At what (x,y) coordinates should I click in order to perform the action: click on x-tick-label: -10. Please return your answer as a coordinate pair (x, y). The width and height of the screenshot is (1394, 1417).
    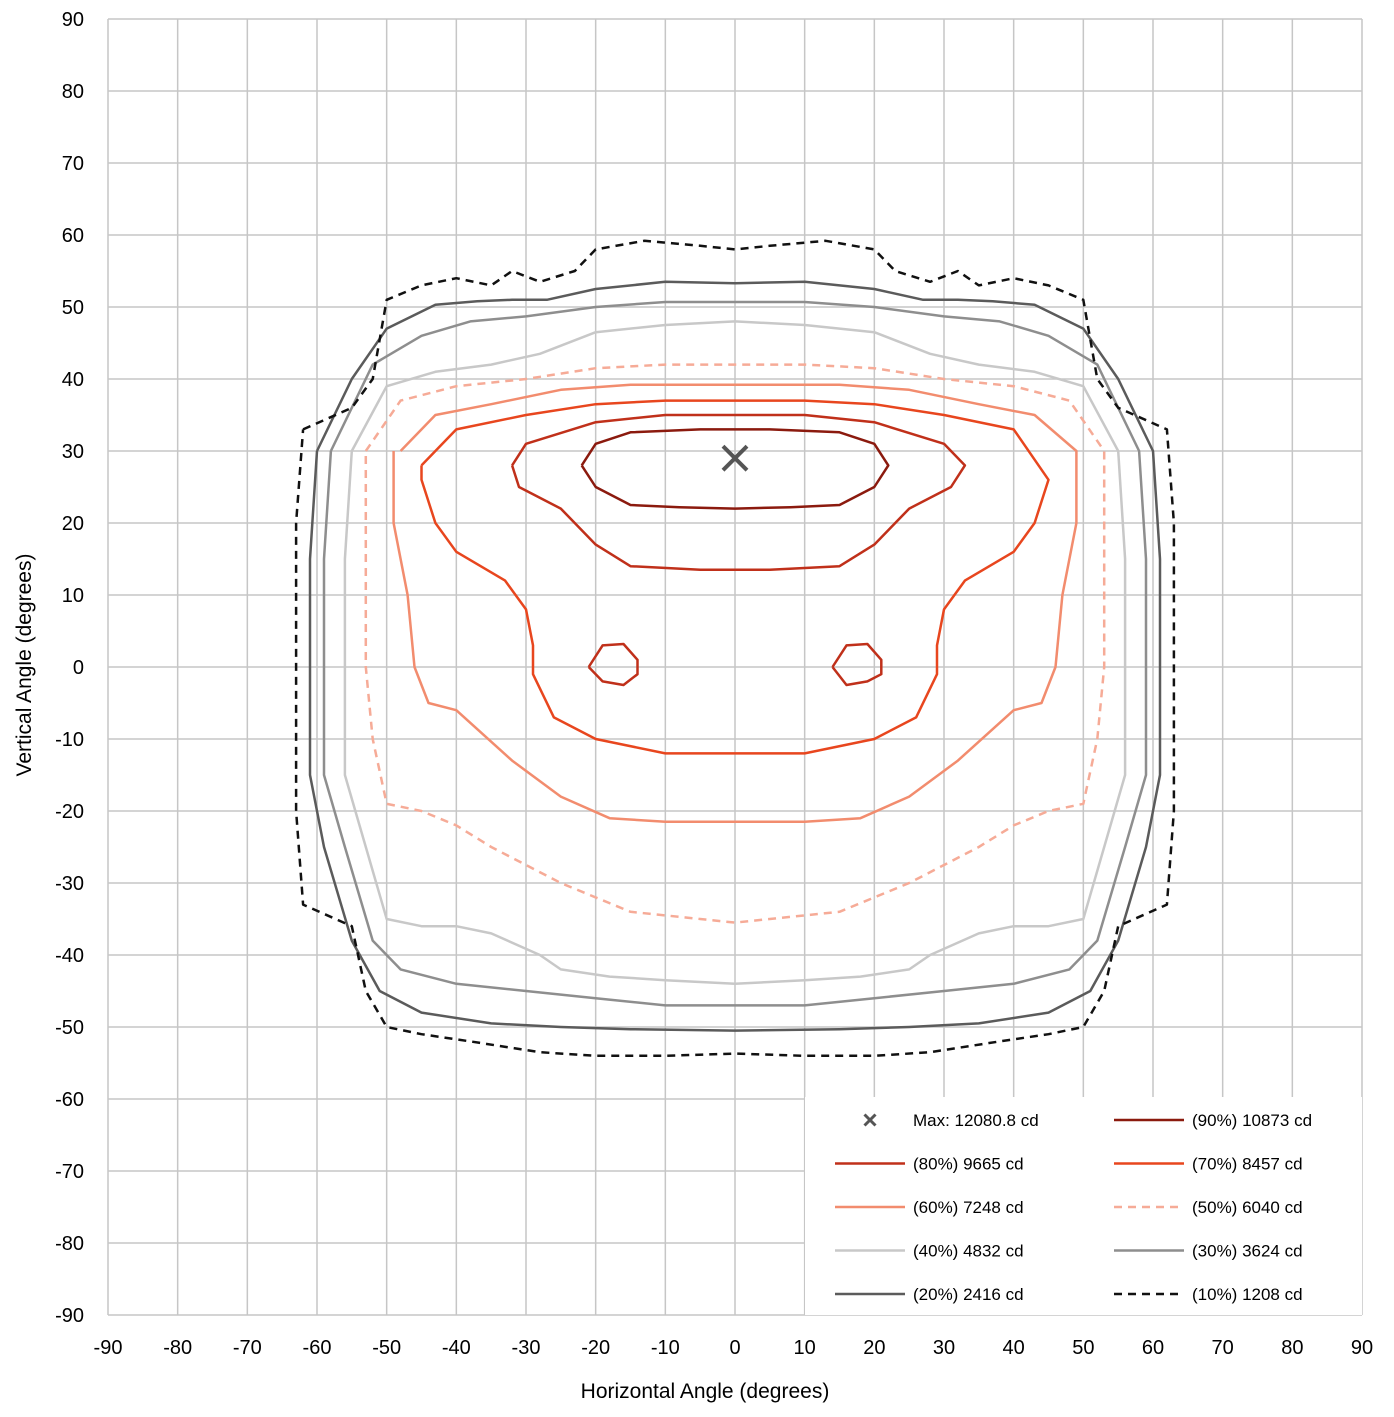
    Looking at the image, I should click on (665, 1348).